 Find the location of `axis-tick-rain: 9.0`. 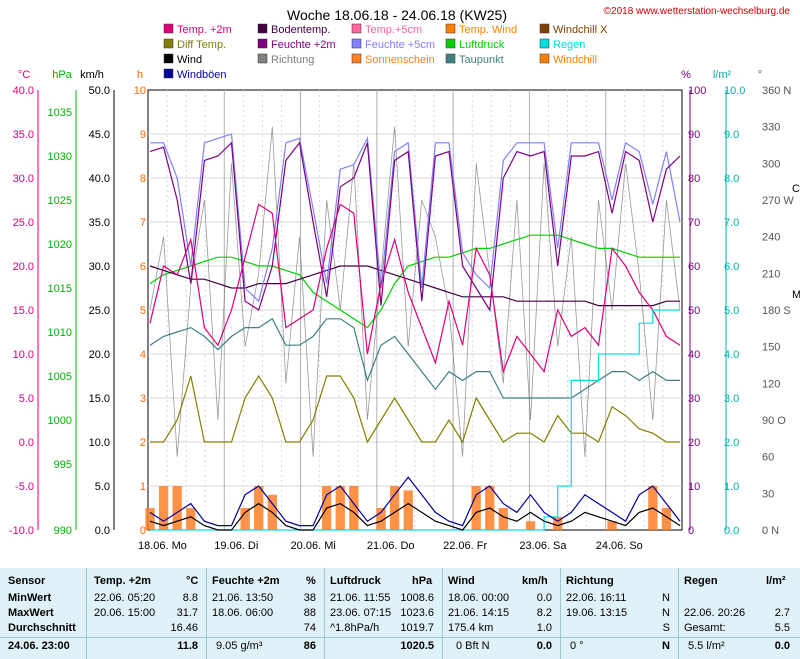

axis-tick-rain: 9.0 is located at coordinates (731, 135).